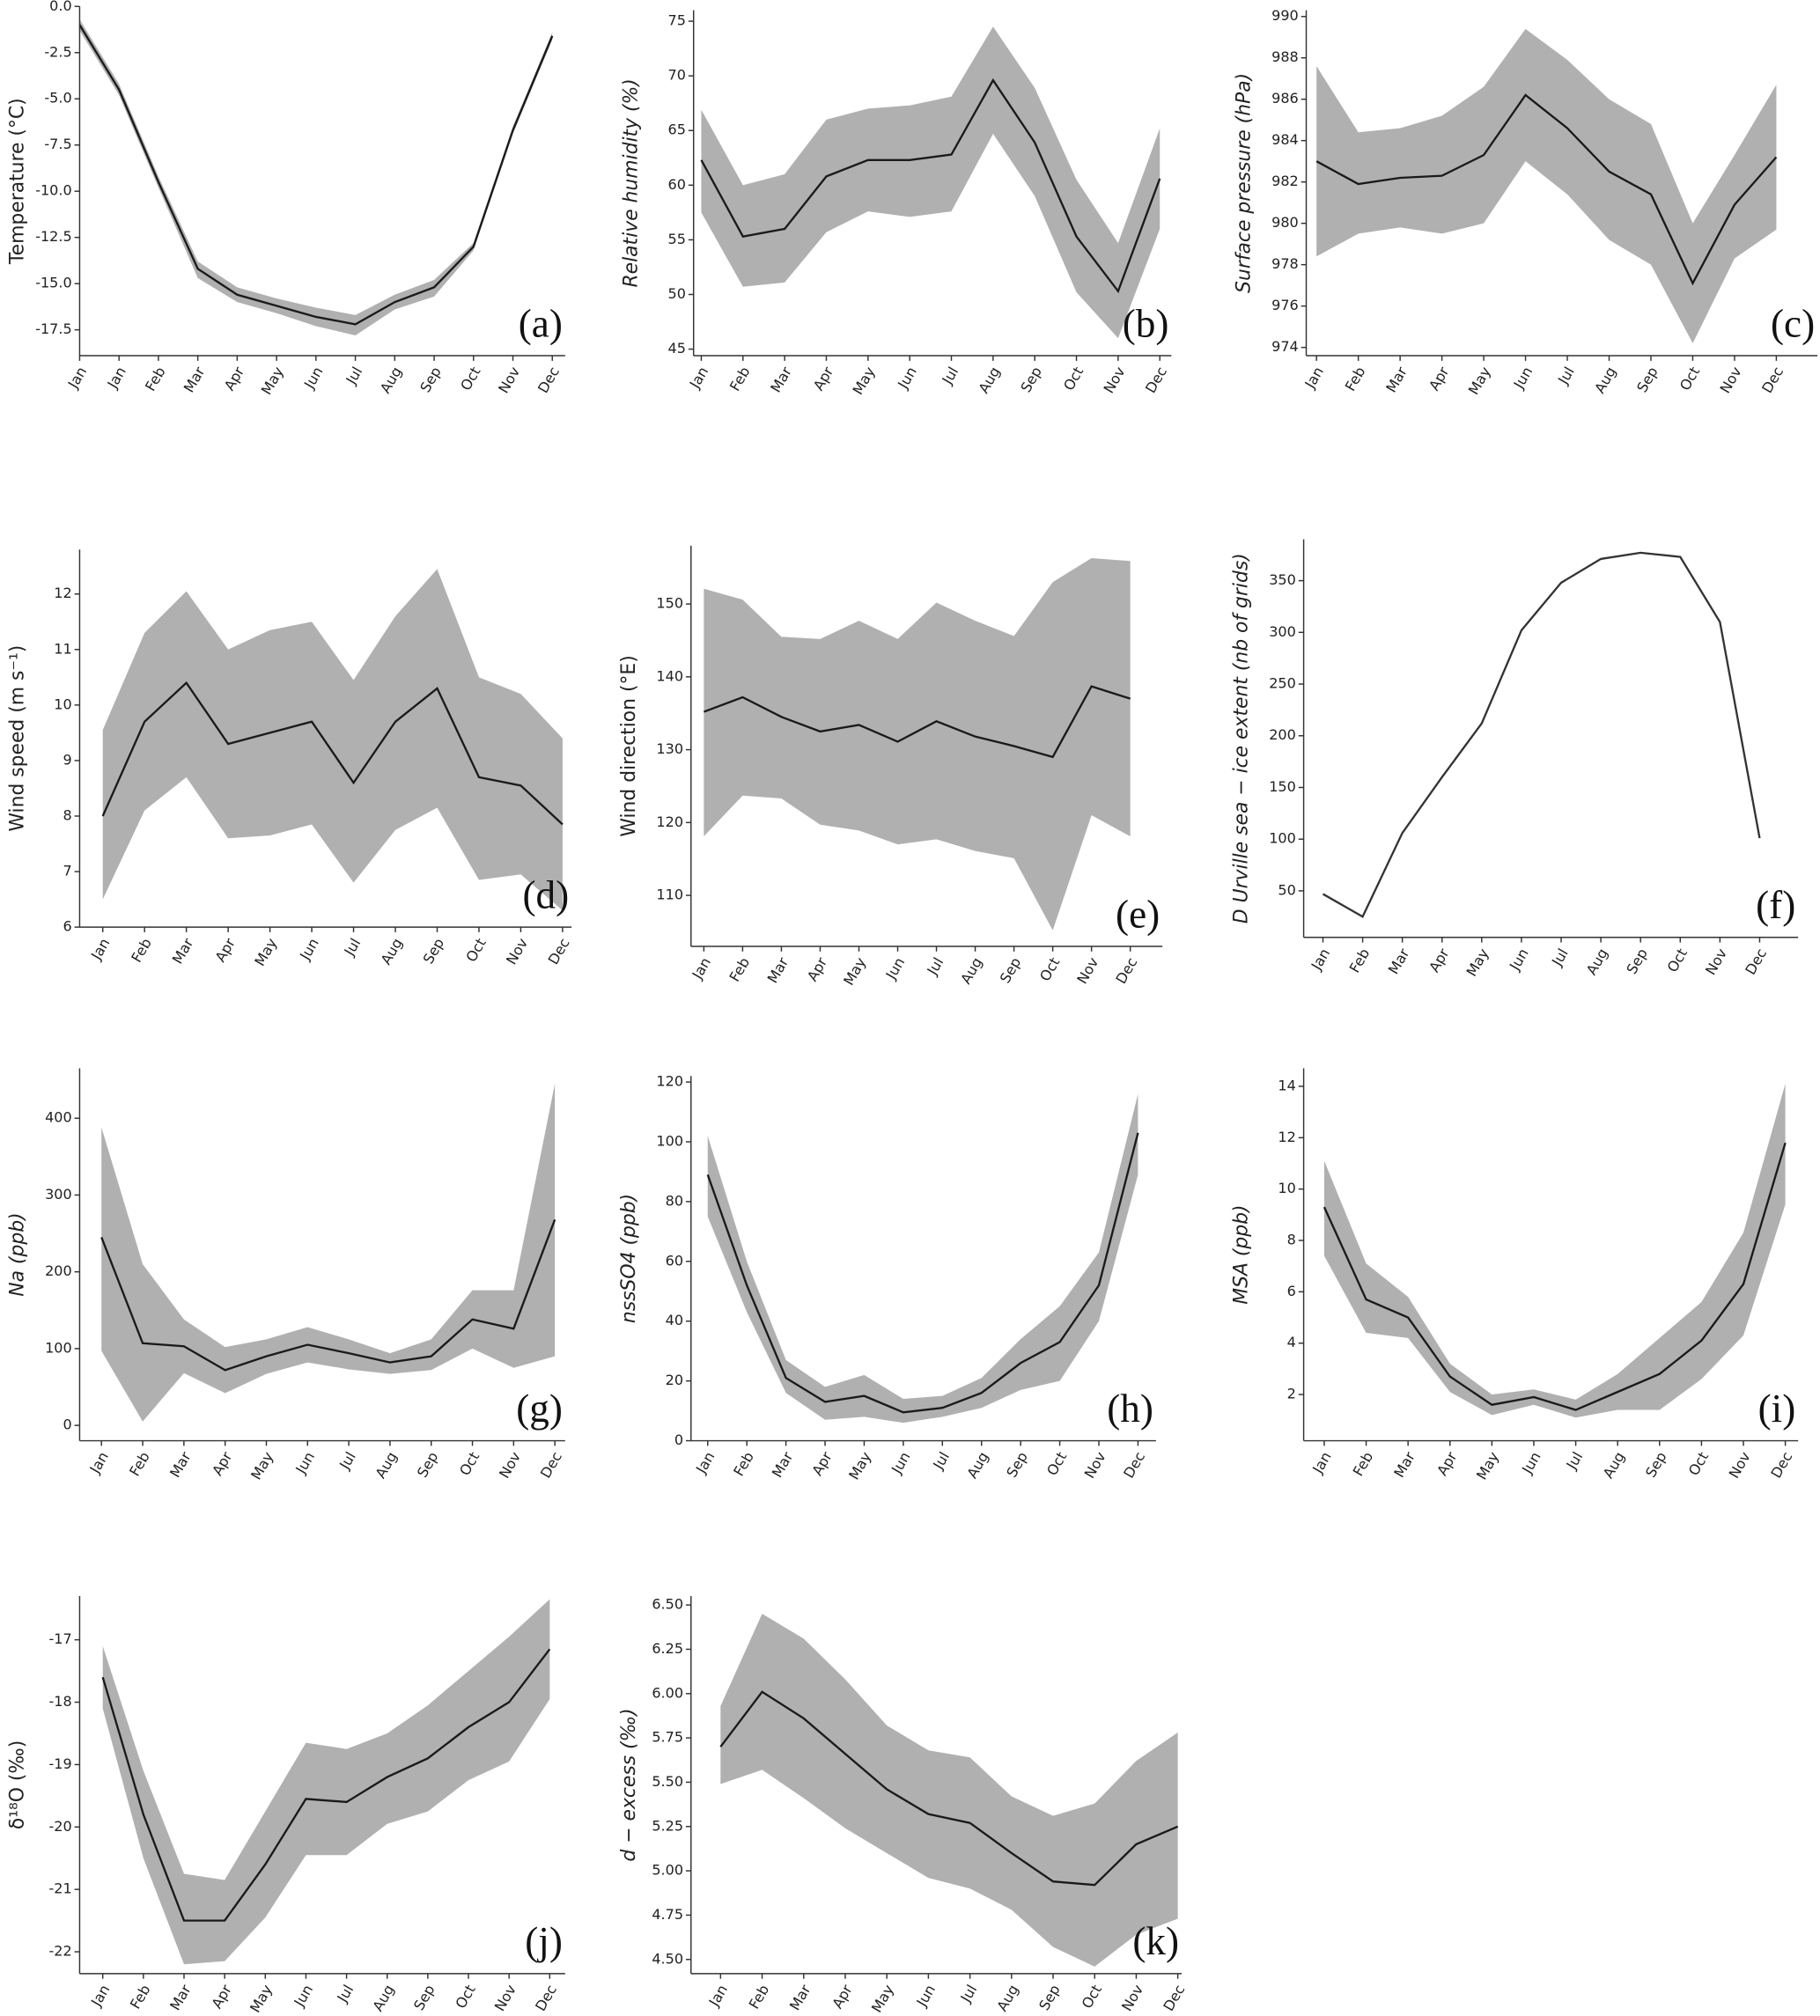 The height and width of the screenshot is (2016, 1820). Describe the element at coordinates (1775, 905) in the screenshot. I see `panel-label: (f)` at that location.